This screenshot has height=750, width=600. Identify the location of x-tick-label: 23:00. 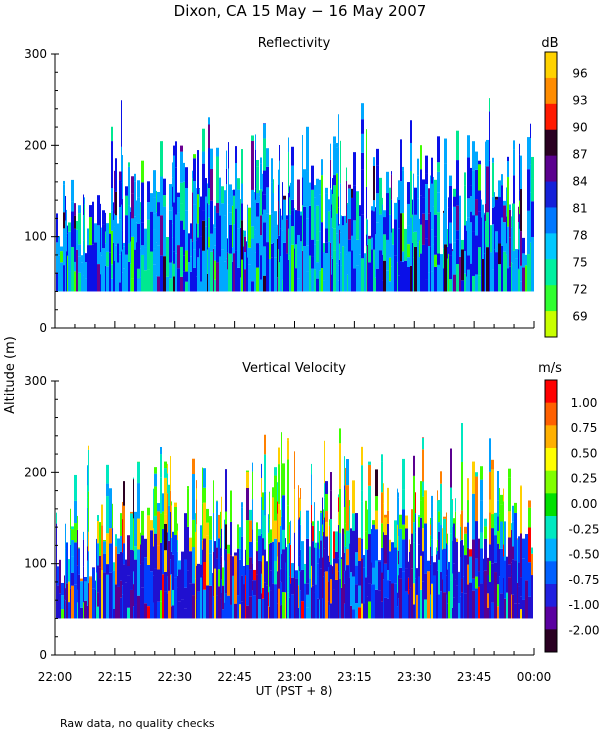
(294, 677).